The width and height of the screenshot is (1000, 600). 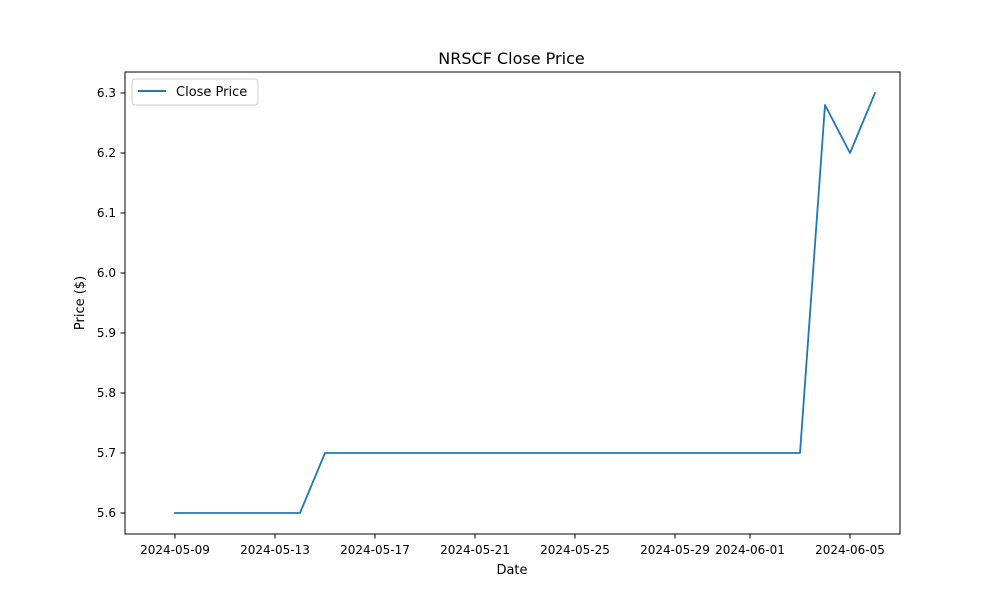 I want to click on y-tick-label: 6.1, so click(x=106, y=213).